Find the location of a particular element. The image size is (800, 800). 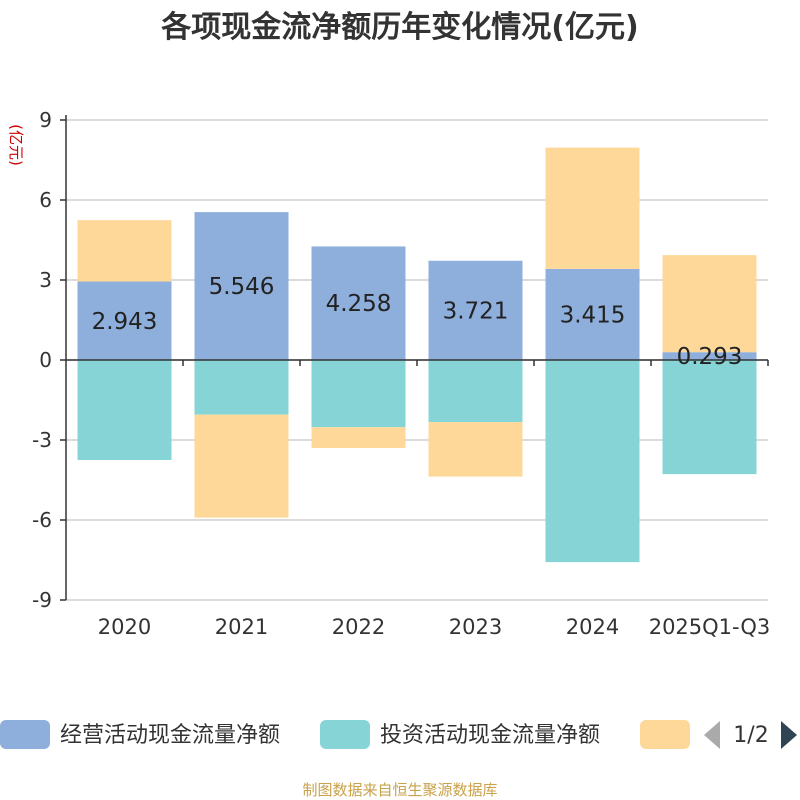

data-labels: 2.943 5.546 4.258 3.721 3.415 0.293 is located at coordinates (417, 322).